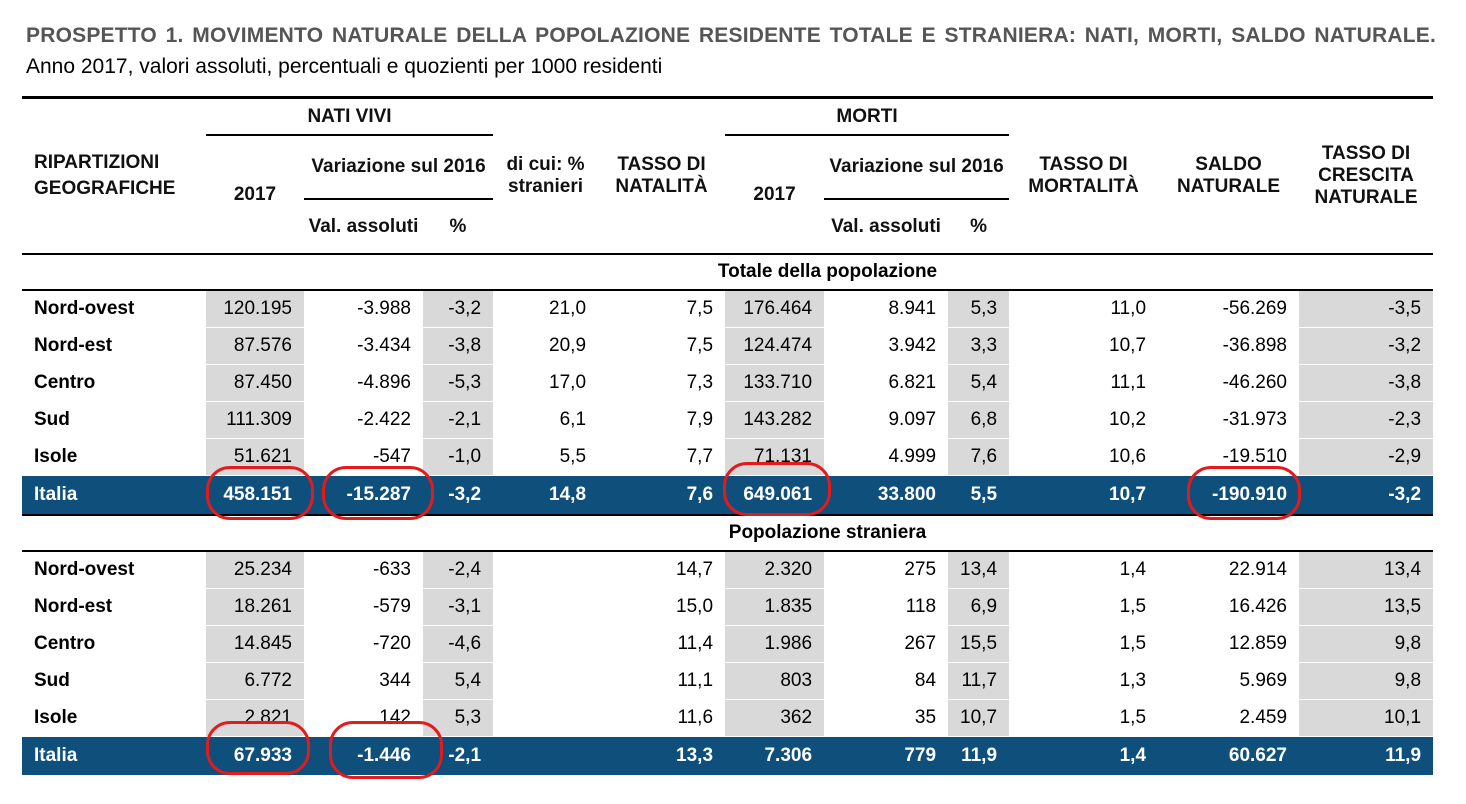 This screenshot has width=1466, height=804. What do you see at coordinates (662, 607) in the screenshot?
I see `table-cell: 15,0` at bounding box center [662, 607].